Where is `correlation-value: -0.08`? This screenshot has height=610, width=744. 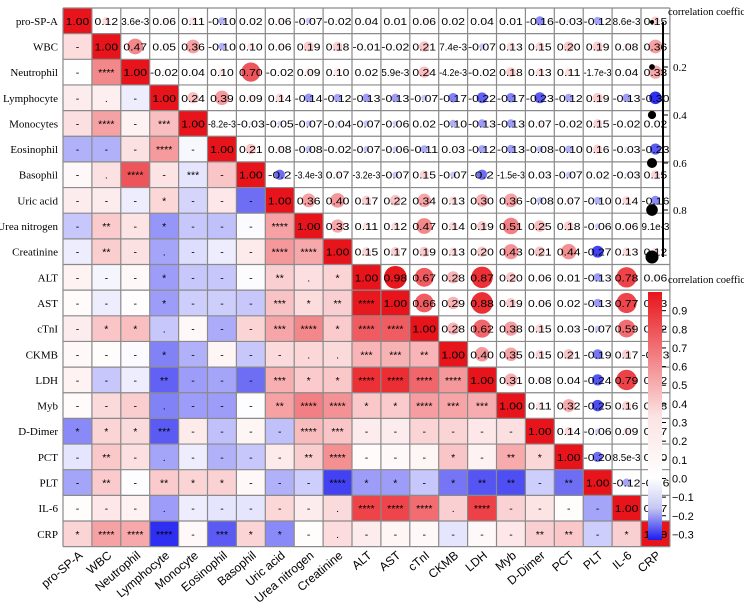 correlation-value: -0.08 is located at coordinates (540, 150).